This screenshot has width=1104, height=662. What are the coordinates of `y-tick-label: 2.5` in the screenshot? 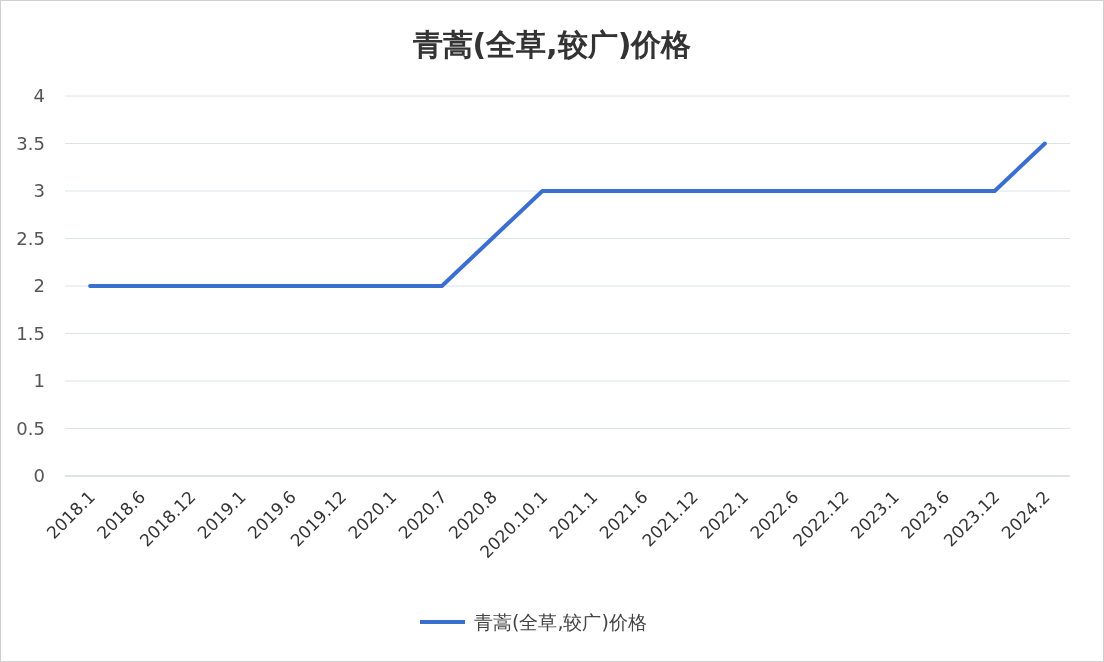 It's located at (30, 238).